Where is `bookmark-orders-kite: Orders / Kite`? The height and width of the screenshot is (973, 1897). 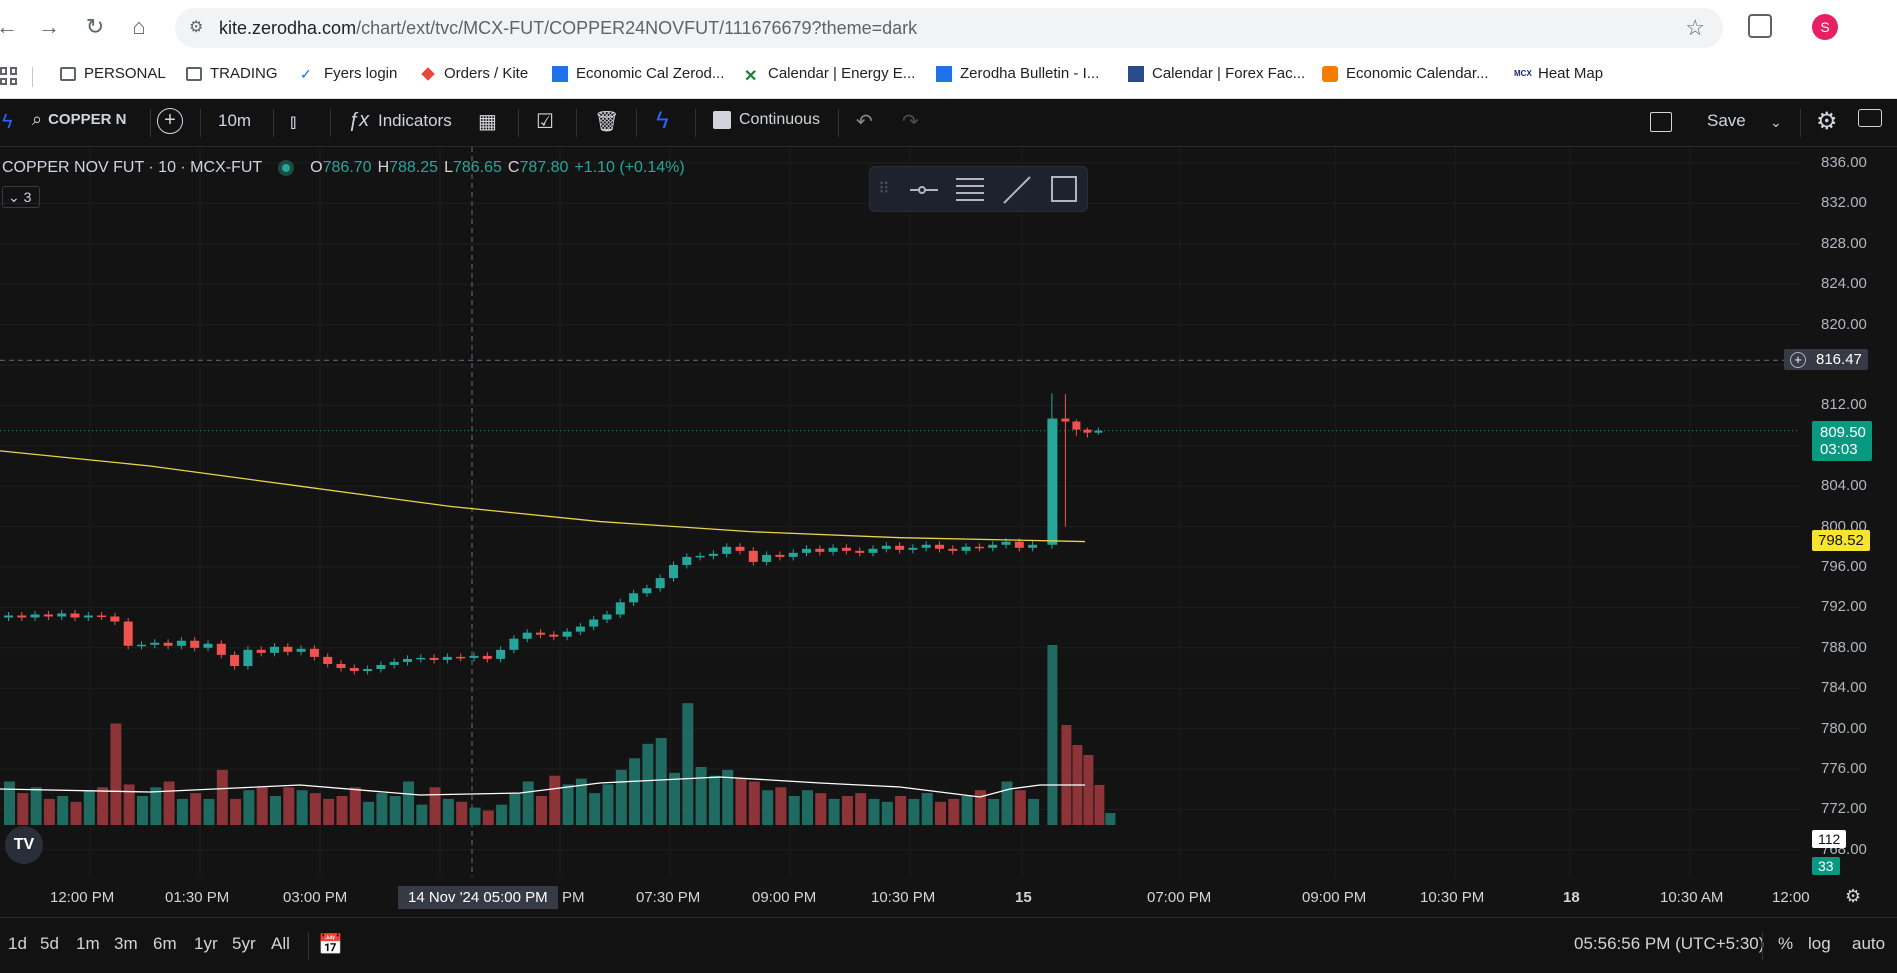
bookmark-orders-kite: Orders / Kite is located at coordinates (474, 73).